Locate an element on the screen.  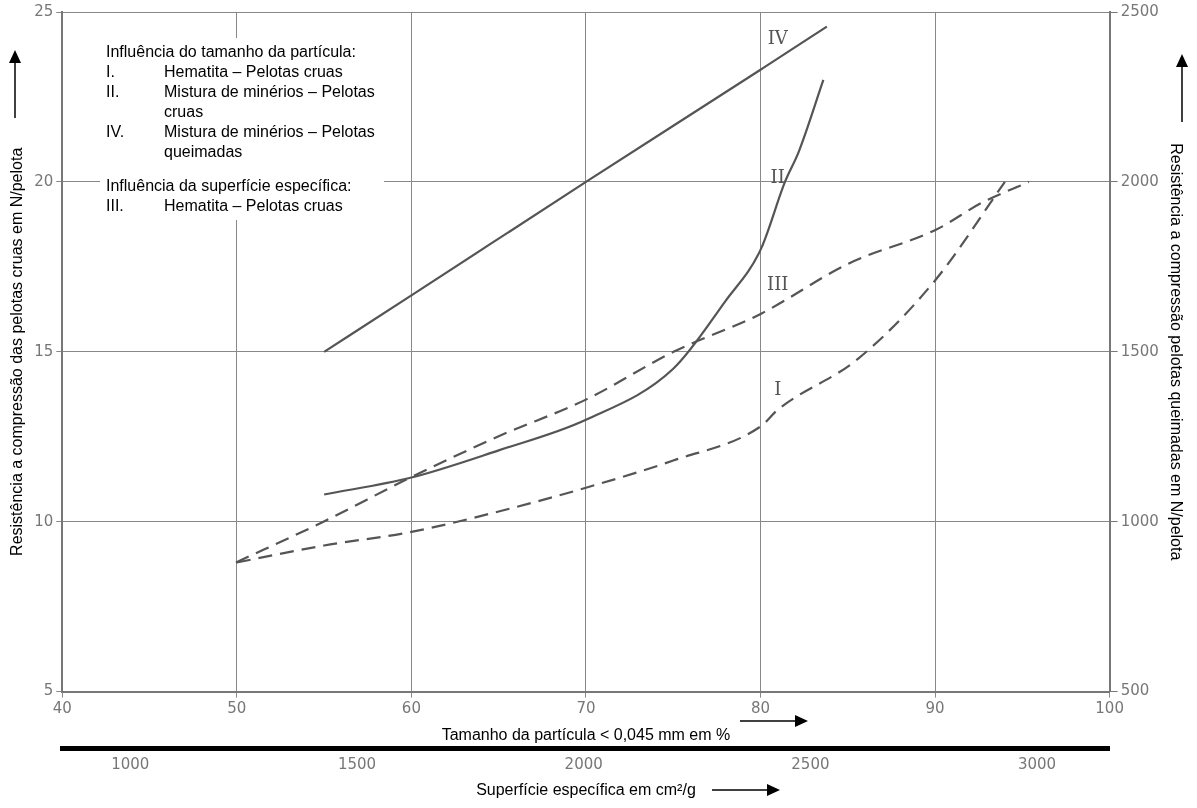
series-label: III is located at coordinates (778, 283).